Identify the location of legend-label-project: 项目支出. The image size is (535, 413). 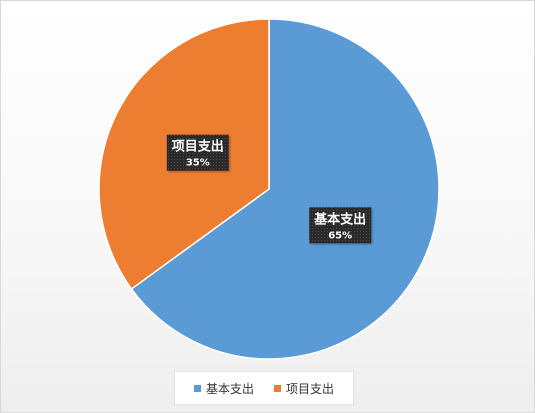
(310, 388).